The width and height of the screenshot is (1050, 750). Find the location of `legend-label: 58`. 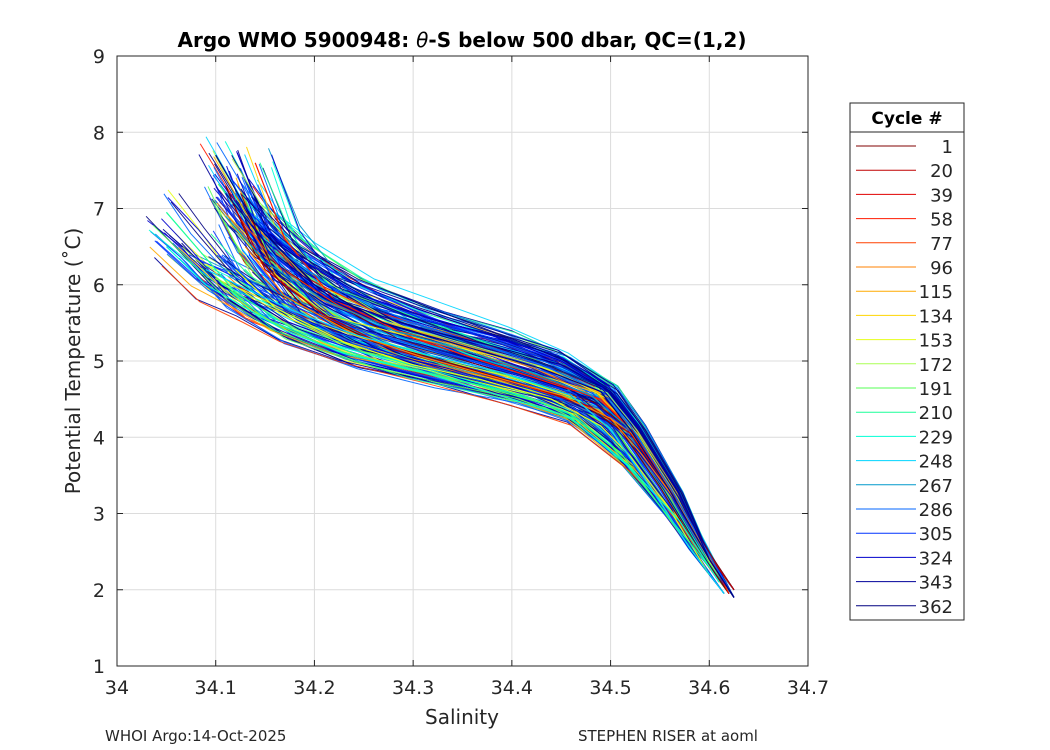

legend-label: 58 is located at coordinates (941, 220).